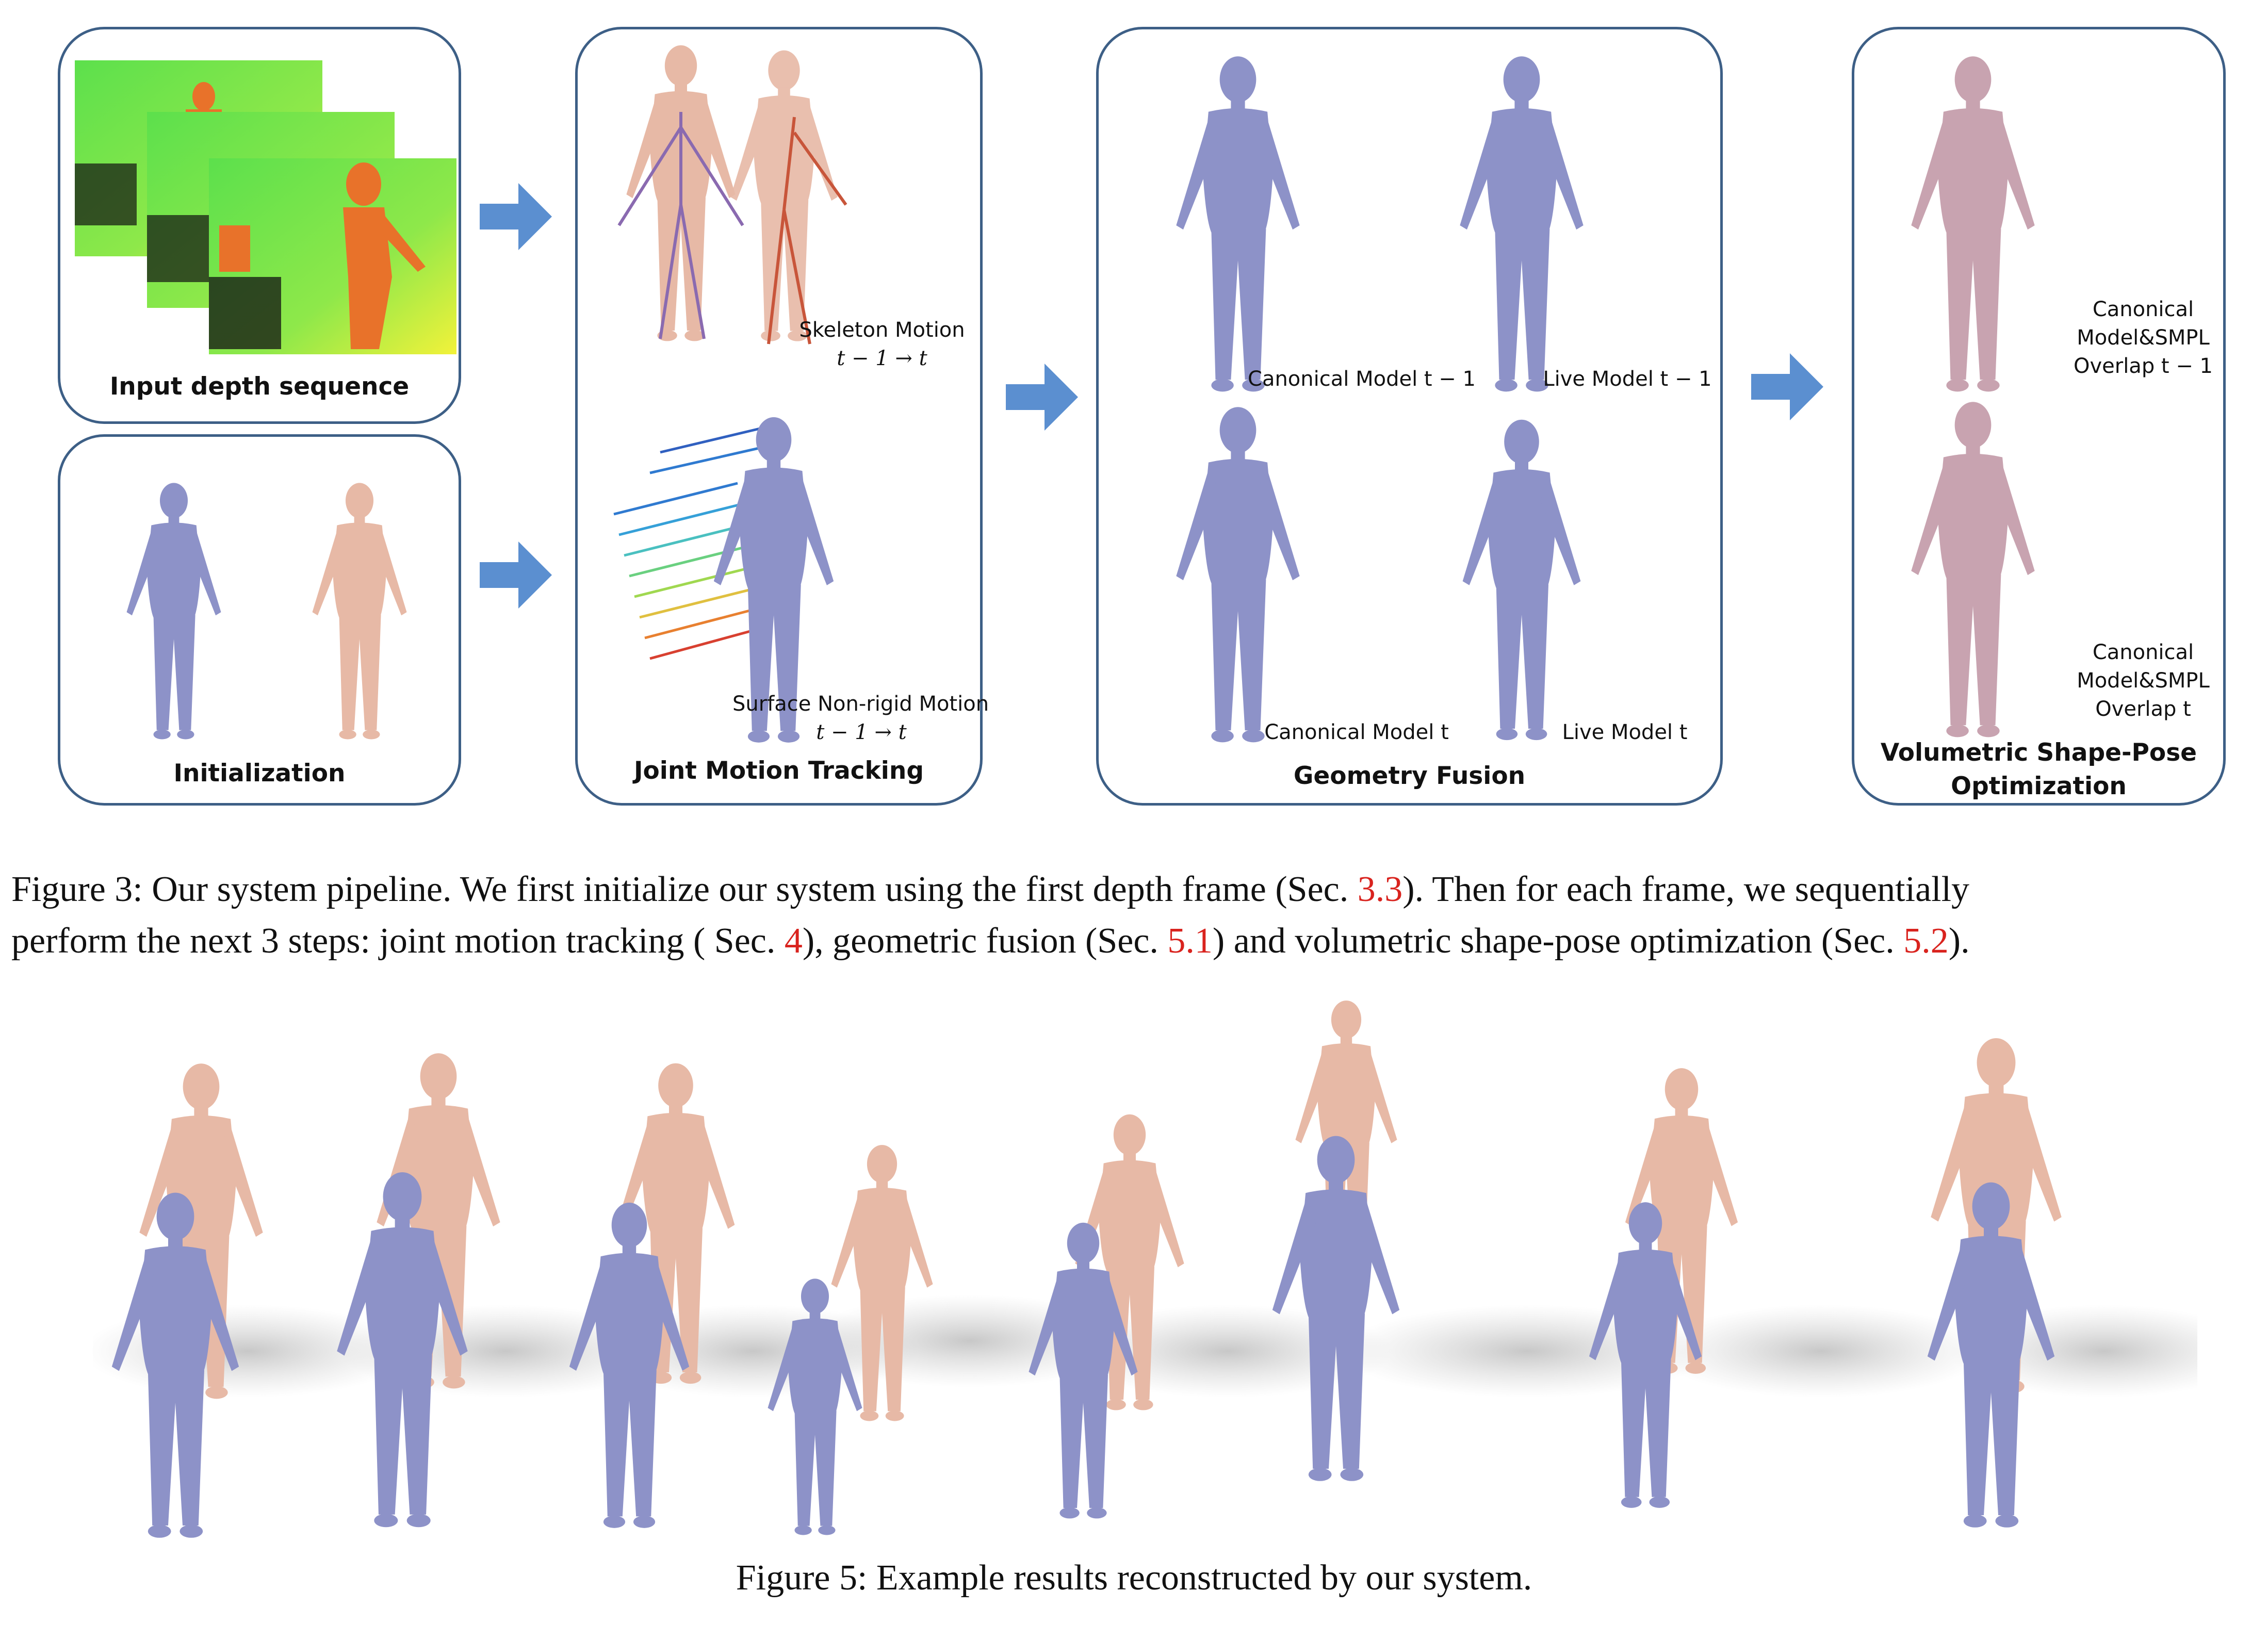 The height and width of the screenshot is (1640, 2268). I want to click on section-ref-link: 5.1, so click(1190, 941).